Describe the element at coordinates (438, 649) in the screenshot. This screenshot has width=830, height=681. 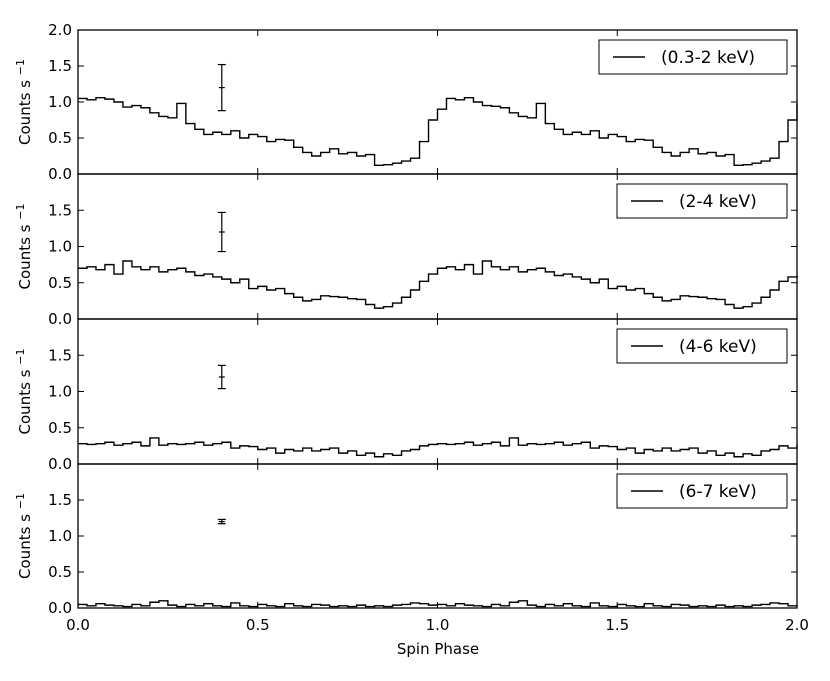
I see `x-axis-label: Spin Phase` at that location.